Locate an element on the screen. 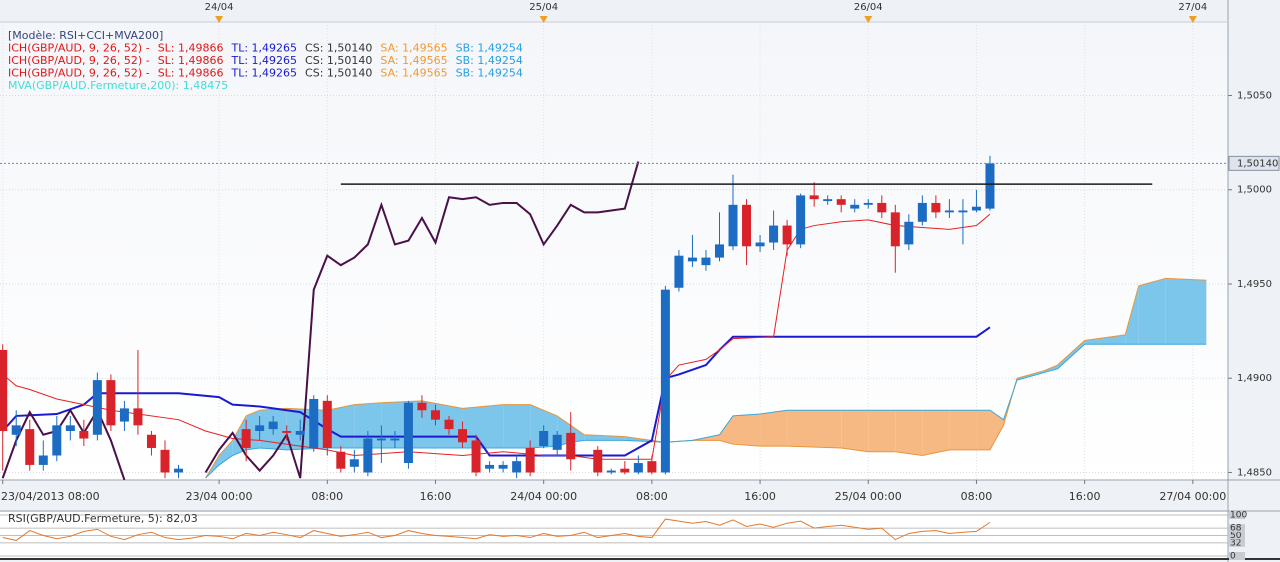  y-tick-label: 1,4850 is located at coordinates (1254, 472).